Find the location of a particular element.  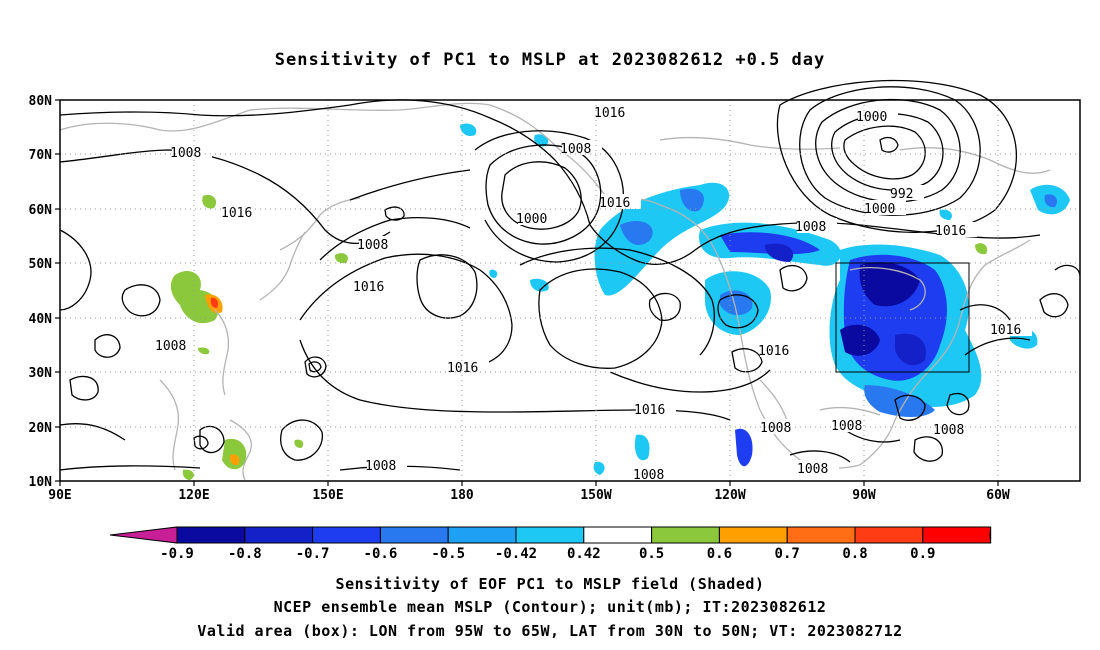

colorbar-high-extend is located at coordinates (990, 535).